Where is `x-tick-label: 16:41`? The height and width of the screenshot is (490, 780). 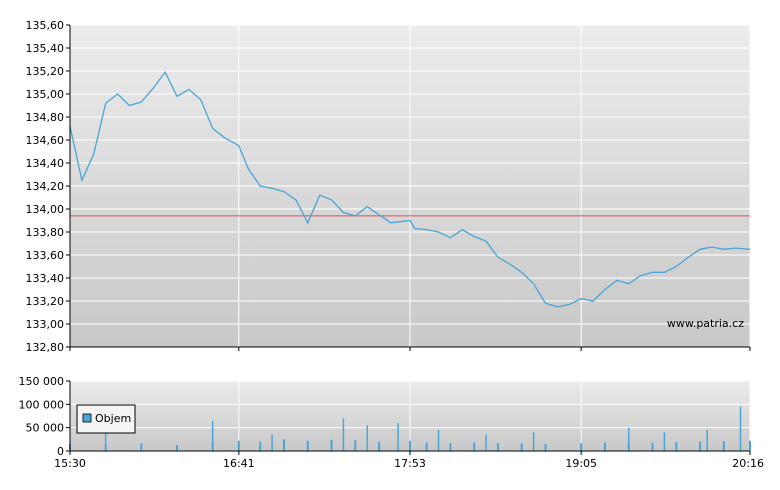 x-tick-label: 16:41 is located at coordinates (239, 463).